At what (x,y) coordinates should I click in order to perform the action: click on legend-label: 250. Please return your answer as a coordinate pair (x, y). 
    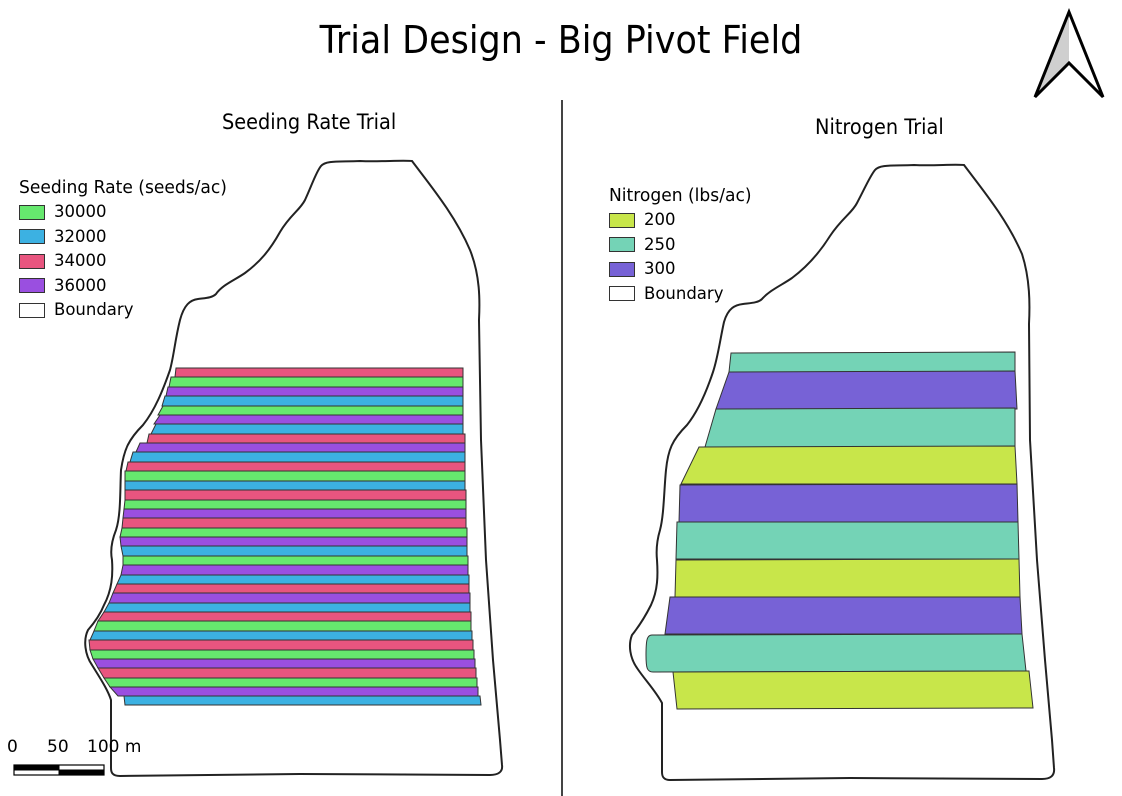
    Looking at the image, I should click on (660, 244).